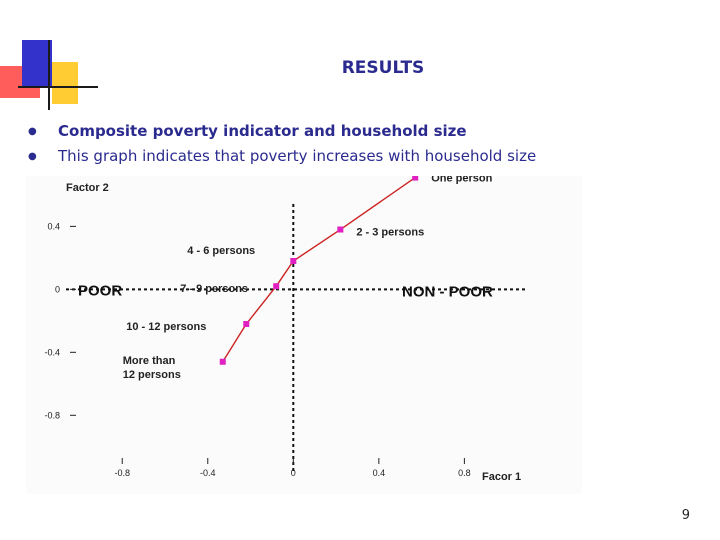 Image resolution: width=720 pixels, height=540 pixels. I want to click on x-tick-label: -0.8, so click(122, 473).